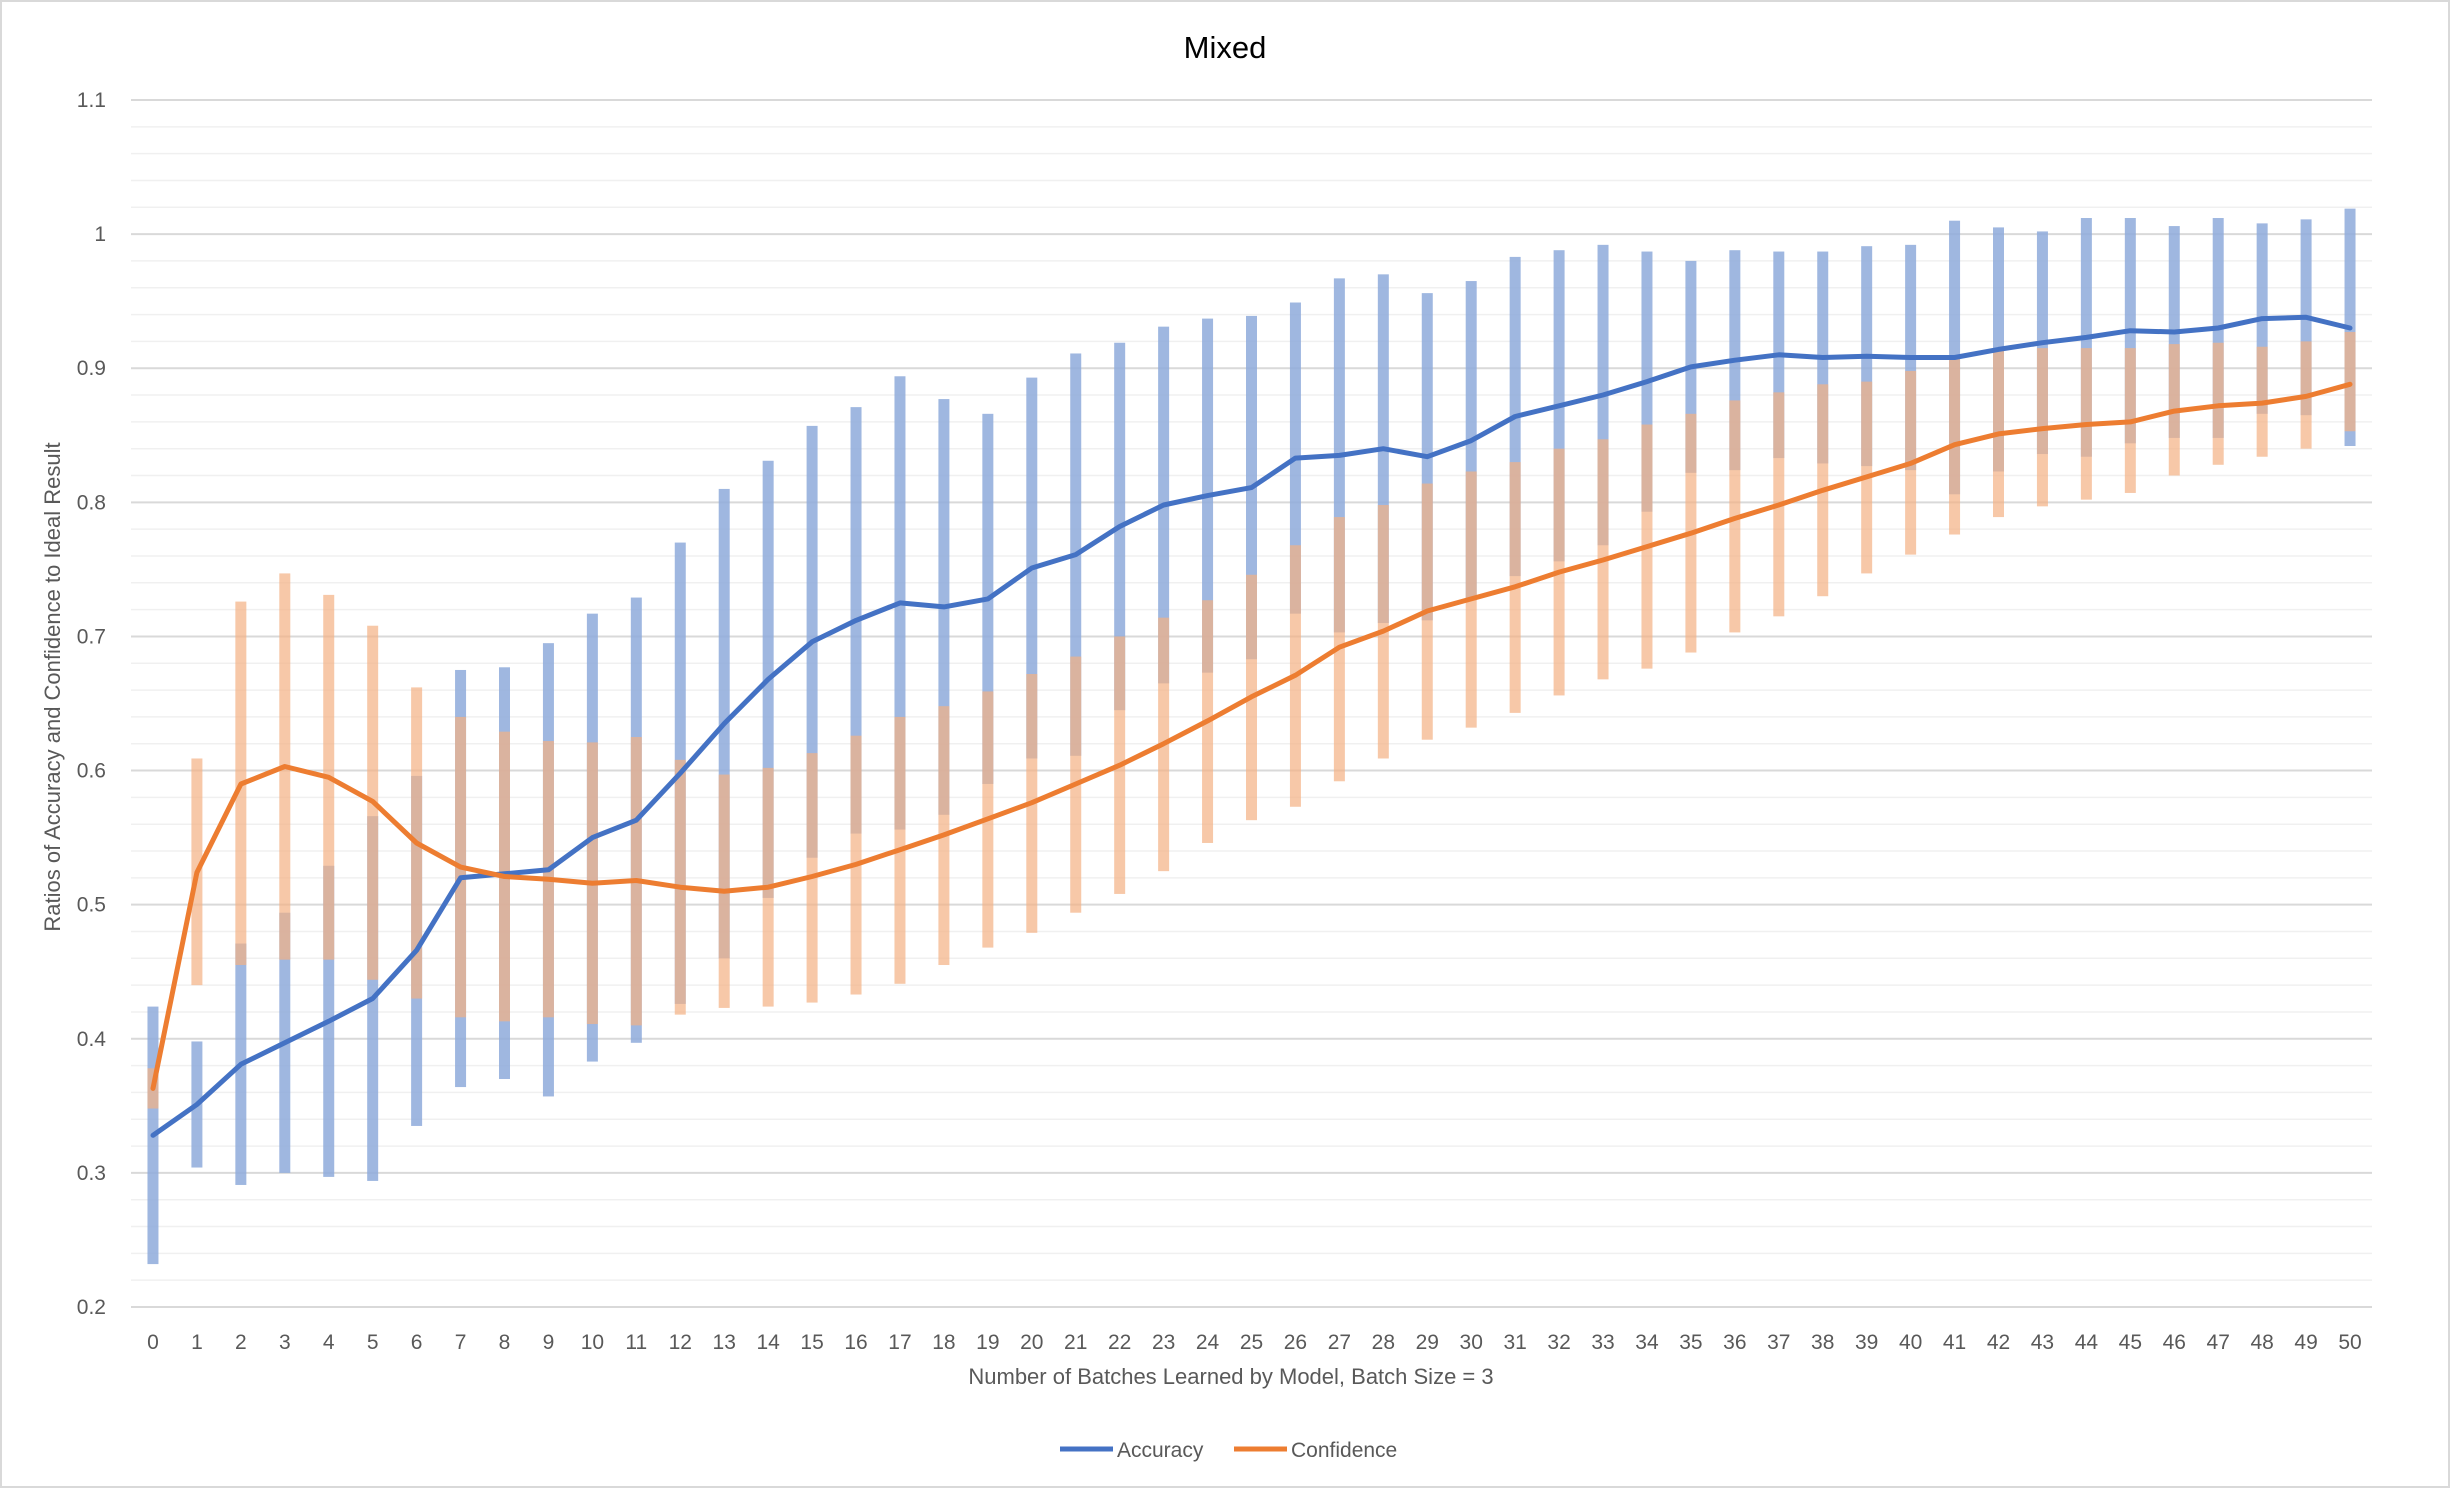 This screenshot has width=2450, height=1488. I want to click on x-tick-label: 28, so click(1383, 1342).